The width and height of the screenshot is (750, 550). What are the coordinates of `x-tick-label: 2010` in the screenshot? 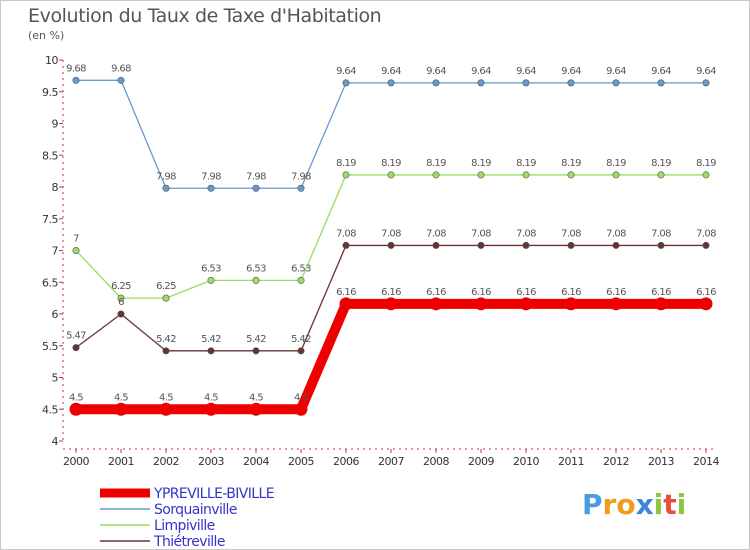 It's located at (526, 461).